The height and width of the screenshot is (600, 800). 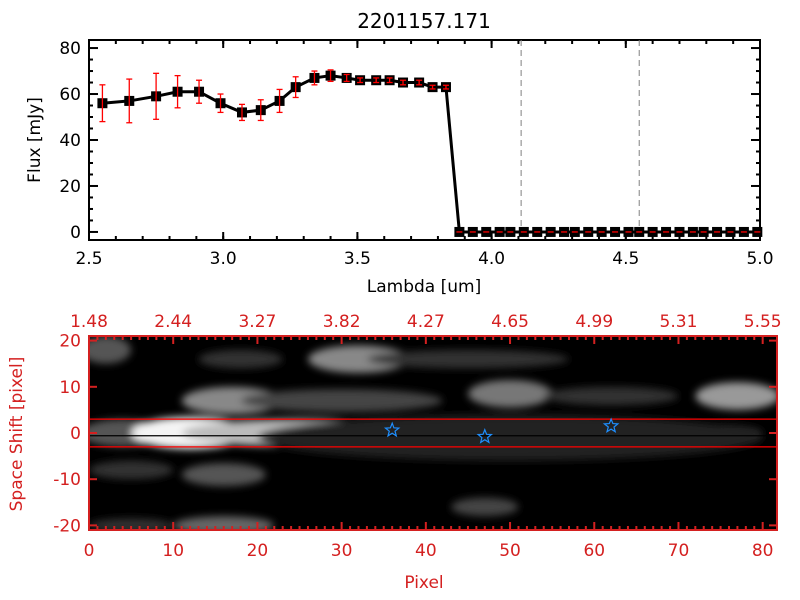 I want to click on top-wavelength-tick-label: 4.27, so click(x=426, y=322).